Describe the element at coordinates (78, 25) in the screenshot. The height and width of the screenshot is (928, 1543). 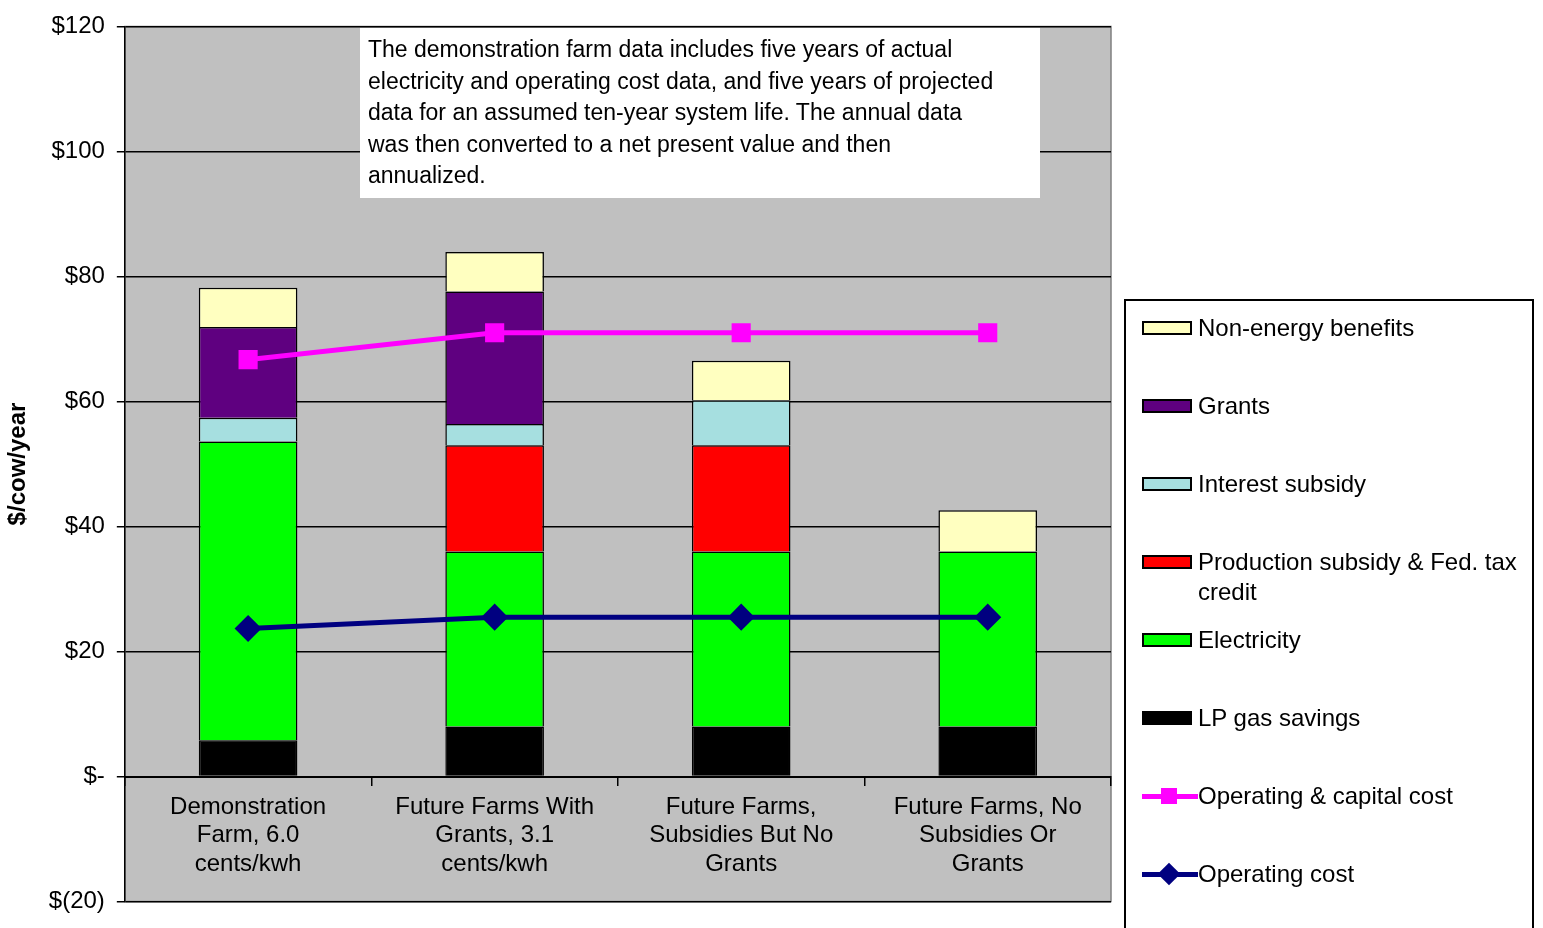
I see `y-tick-label: $120` at that location.